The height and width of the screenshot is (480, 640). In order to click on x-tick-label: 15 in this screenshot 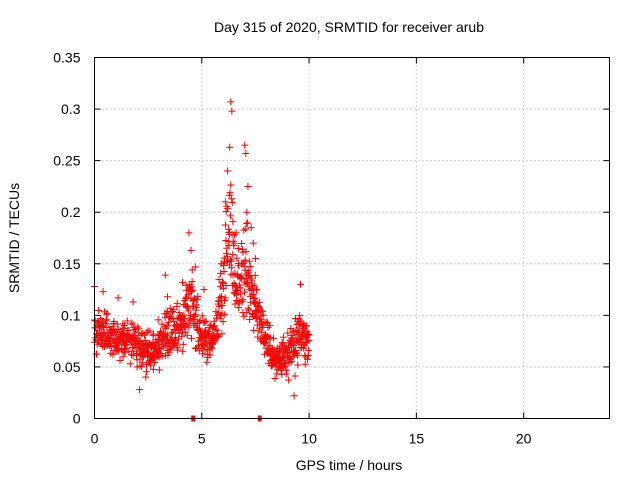, I will do `click(417, 439)`.